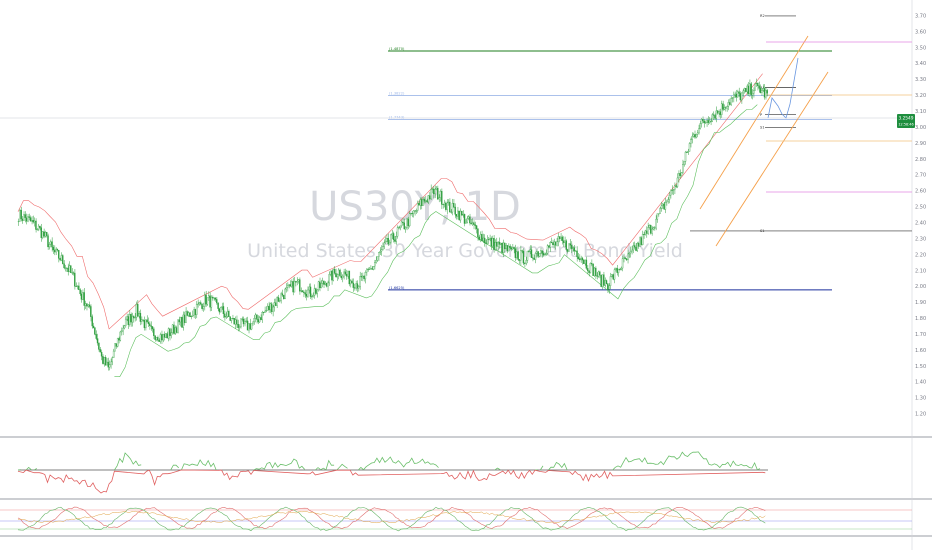  I want to click on pivot-label-0: R2, so click(762, 16).